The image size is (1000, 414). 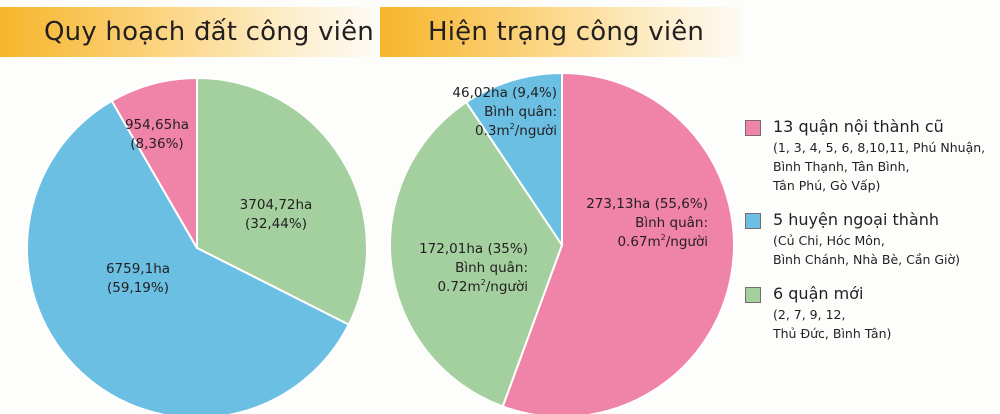 I want to click on slice-per-capita: 0.3m2/người, so click(x=516, y=131).